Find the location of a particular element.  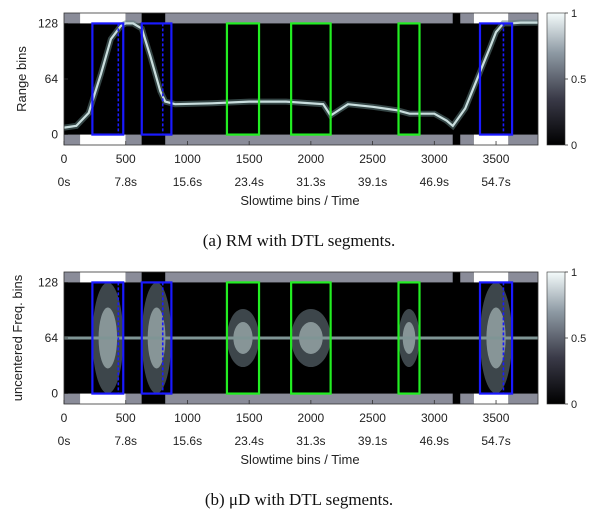

panel-a-xlabel: Slowtime bins / Time is located at coordinates (299, 200).